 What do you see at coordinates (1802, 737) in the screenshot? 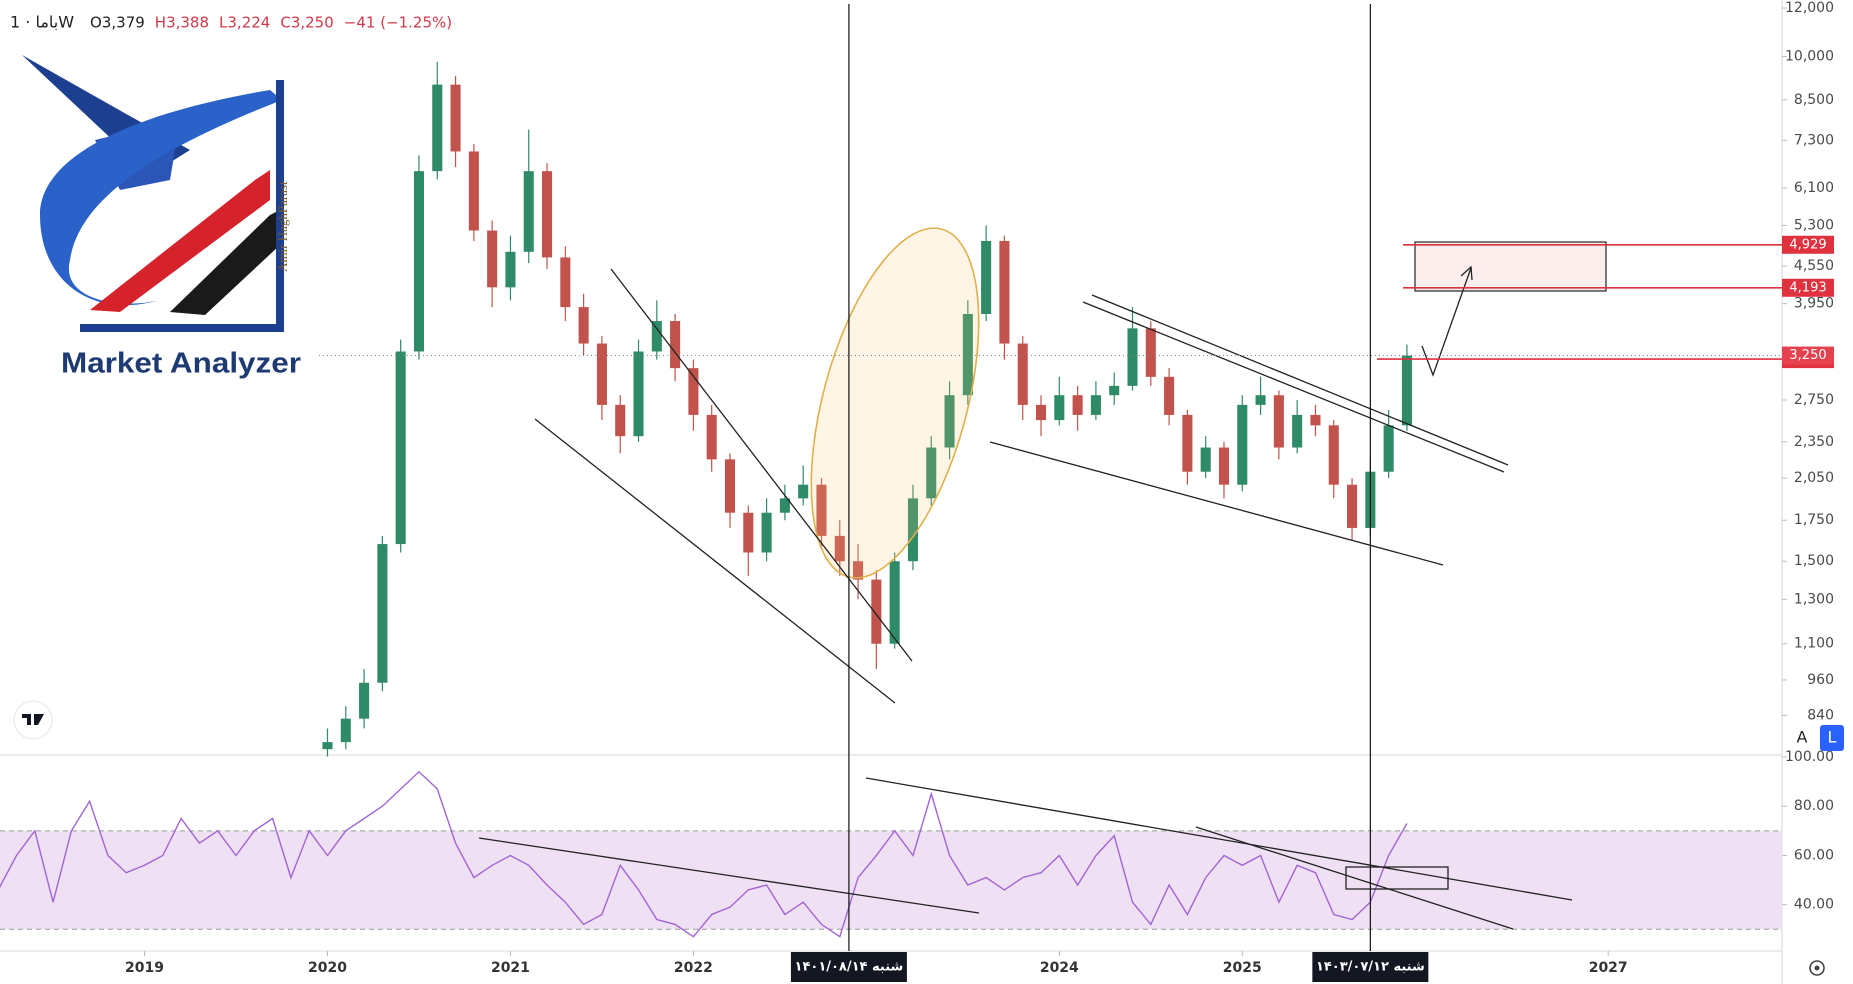
I see `auto-scale-button: A` at bounding box center [1802, 737].